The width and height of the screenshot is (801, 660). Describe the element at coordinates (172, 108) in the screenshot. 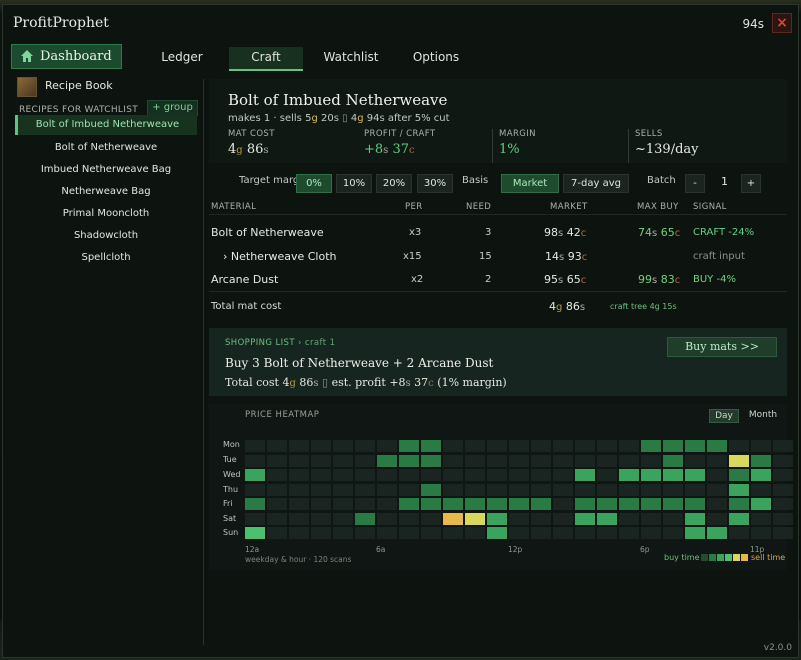

I see `add-group-button: + group` at that location.